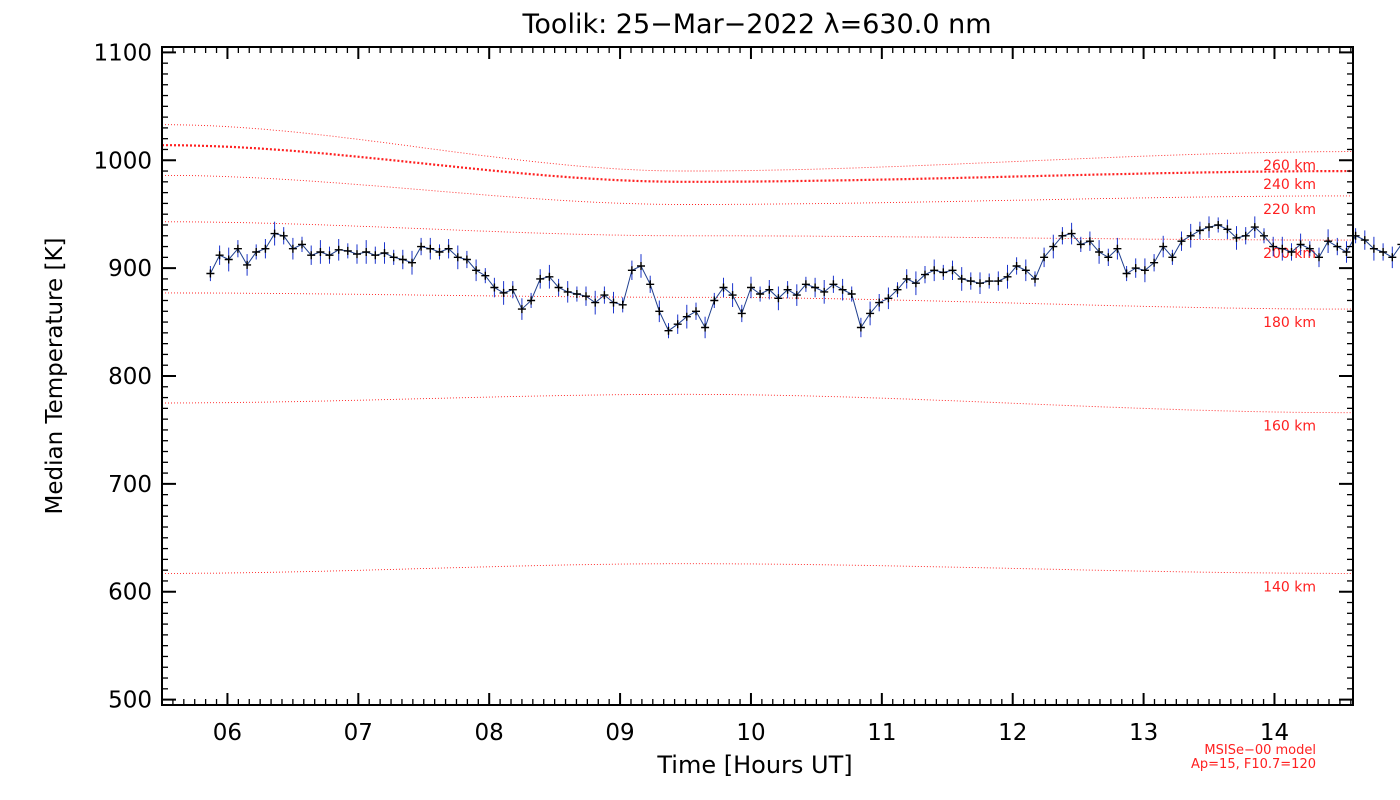 This screenshot has width=1400, height=800. What do you see at coordinates (757, 24) in the screenshot?
I see `chart-title: Toolik: 25−Mar−2022 λ=630.0 nm` at bounding box center [757, 24].